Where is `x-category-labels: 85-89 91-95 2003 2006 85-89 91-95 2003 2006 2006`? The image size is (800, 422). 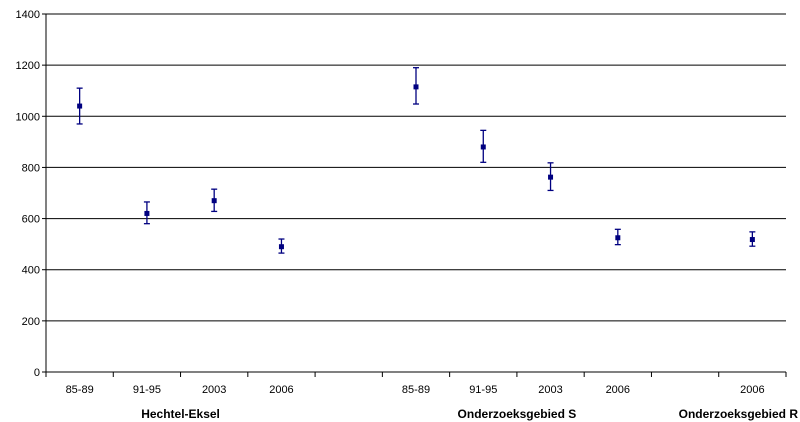 x-category-labels: 85-89 91-95 2003 2006 85-89 91-95 2003 2006 2006 is located at coordinates (415, 390).